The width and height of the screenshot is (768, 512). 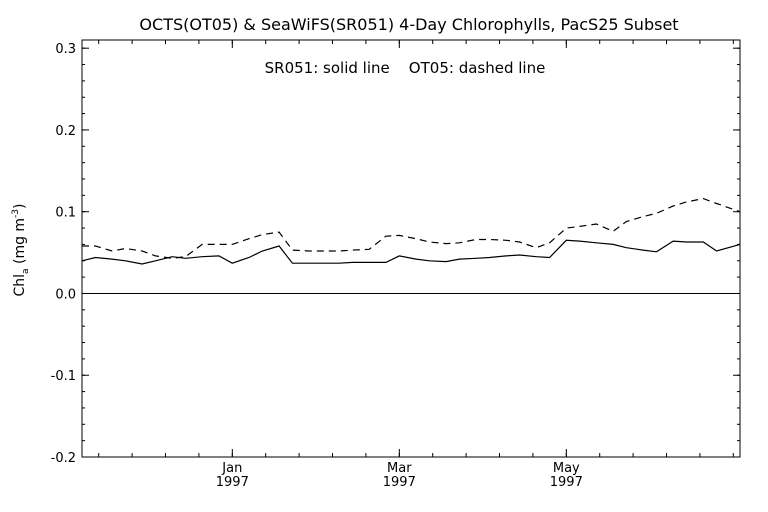 I want to click on y-tick-label: -0.2, so click(x=63, y=458).